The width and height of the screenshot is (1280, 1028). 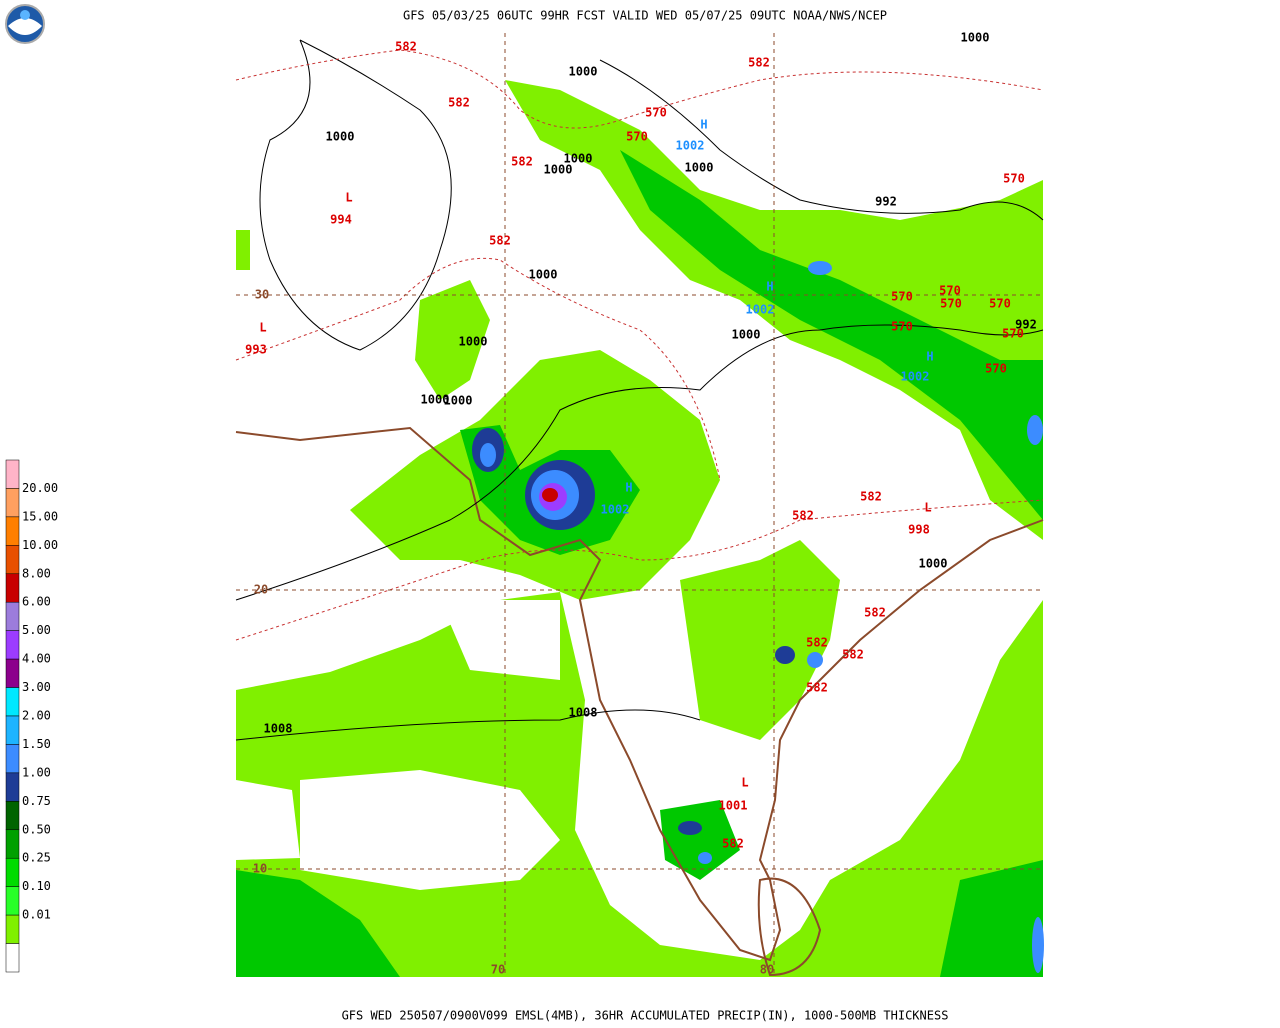 I want to click on legend-label: 0.01, so click(x=36, y=915).